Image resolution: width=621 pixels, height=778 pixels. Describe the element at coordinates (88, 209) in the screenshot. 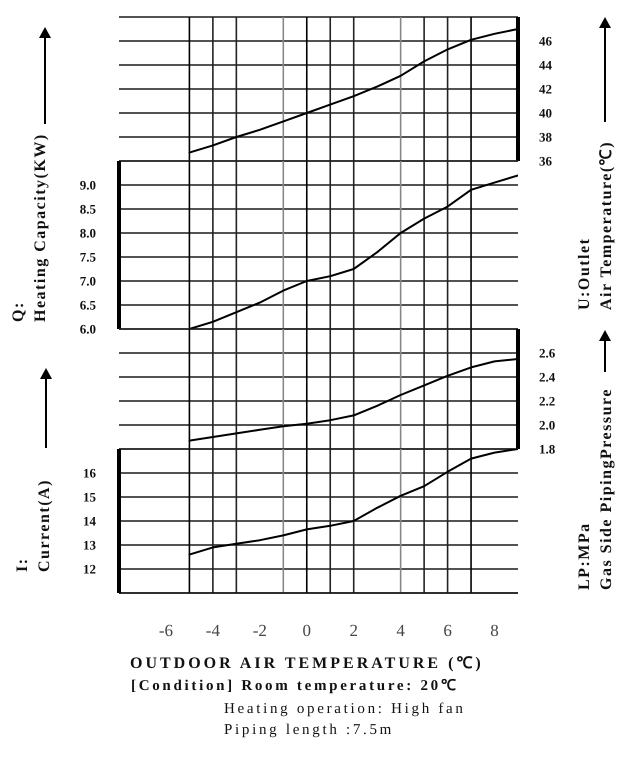

I see `y-tick-label: 8.5` at that location.